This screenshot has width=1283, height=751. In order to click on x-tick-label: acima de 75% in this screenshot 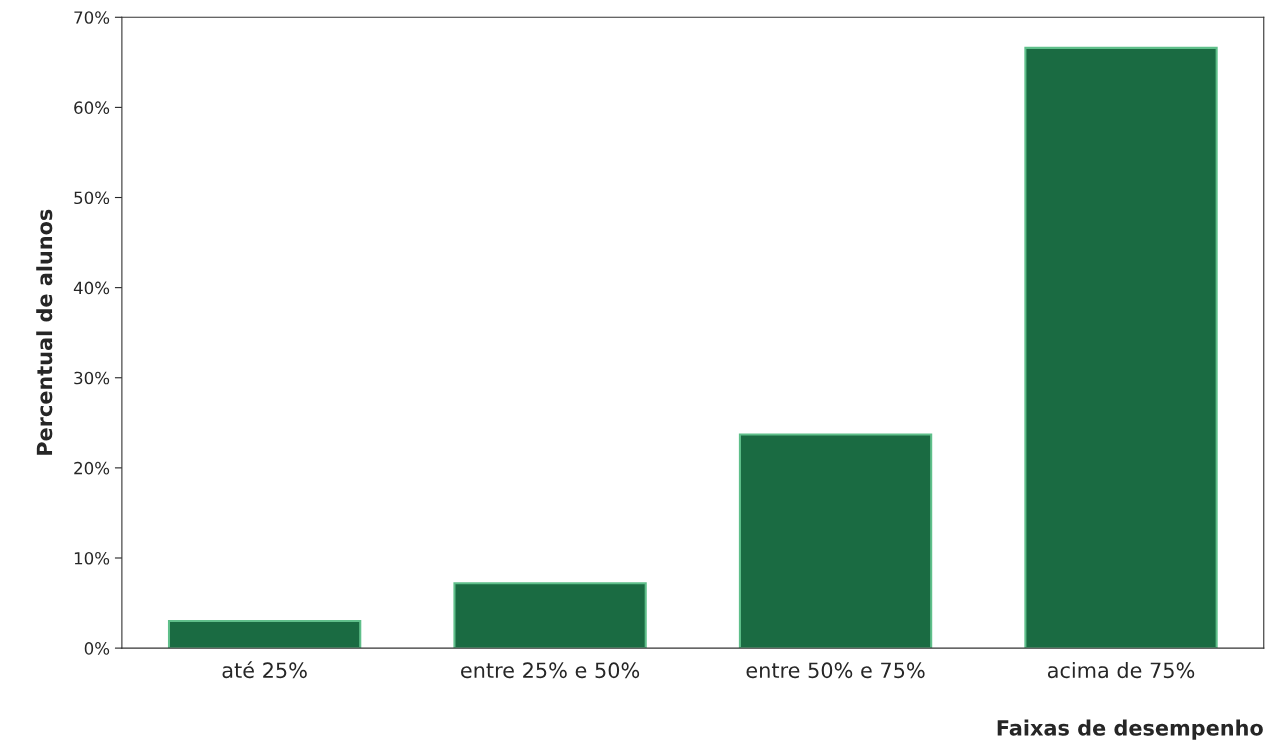, I will do `click(1121, 670)`.